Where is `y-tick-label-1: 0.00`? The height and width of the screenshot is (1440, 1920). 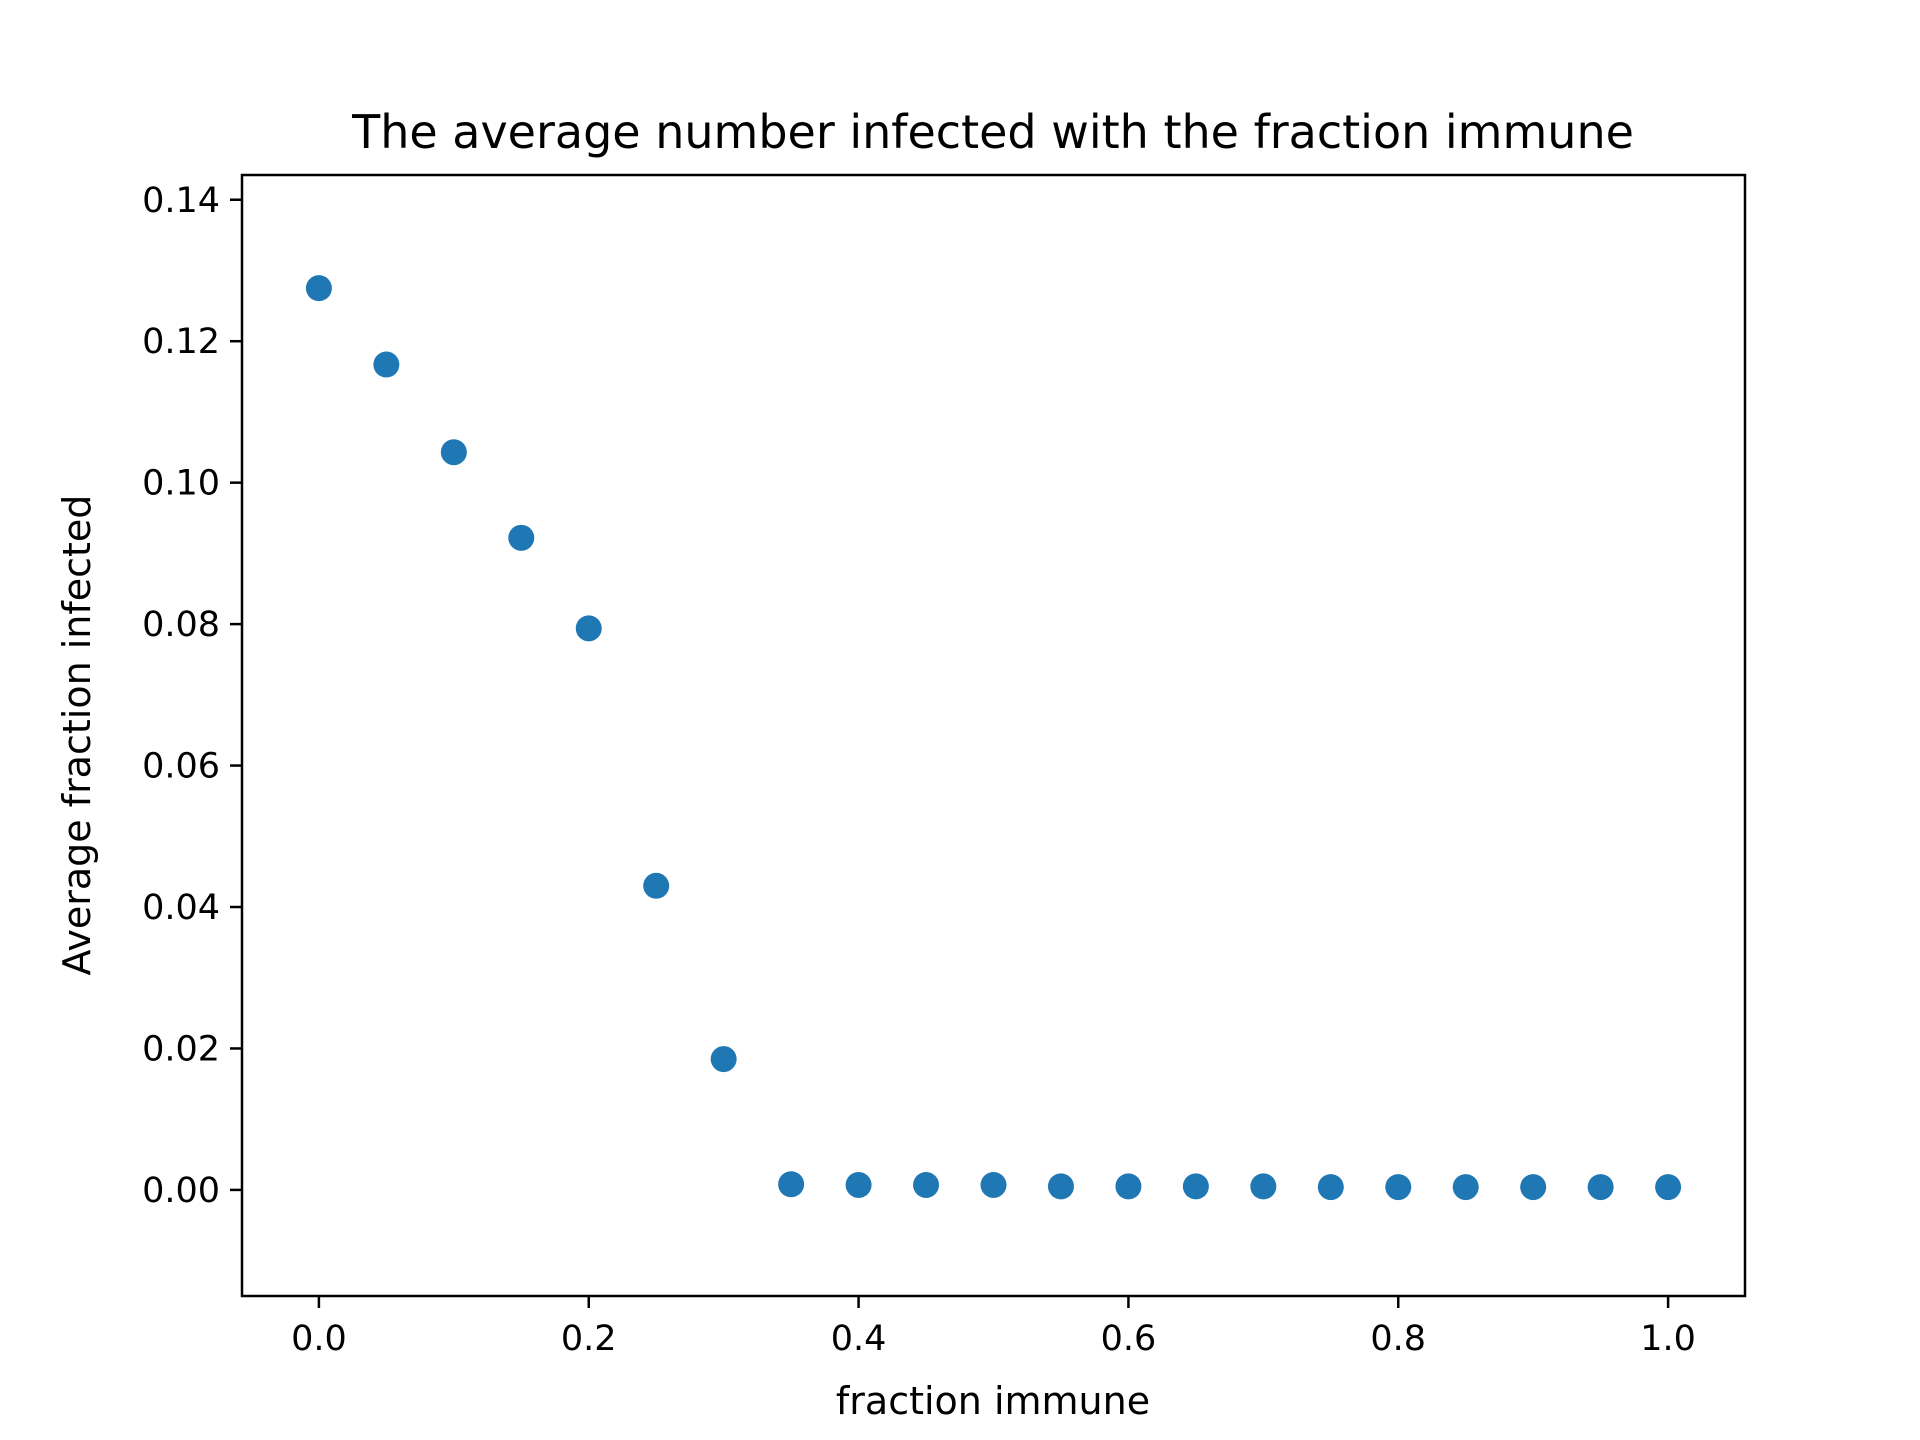
y-tick-label-1: 0.00 is located at coordinates (181, 1191).